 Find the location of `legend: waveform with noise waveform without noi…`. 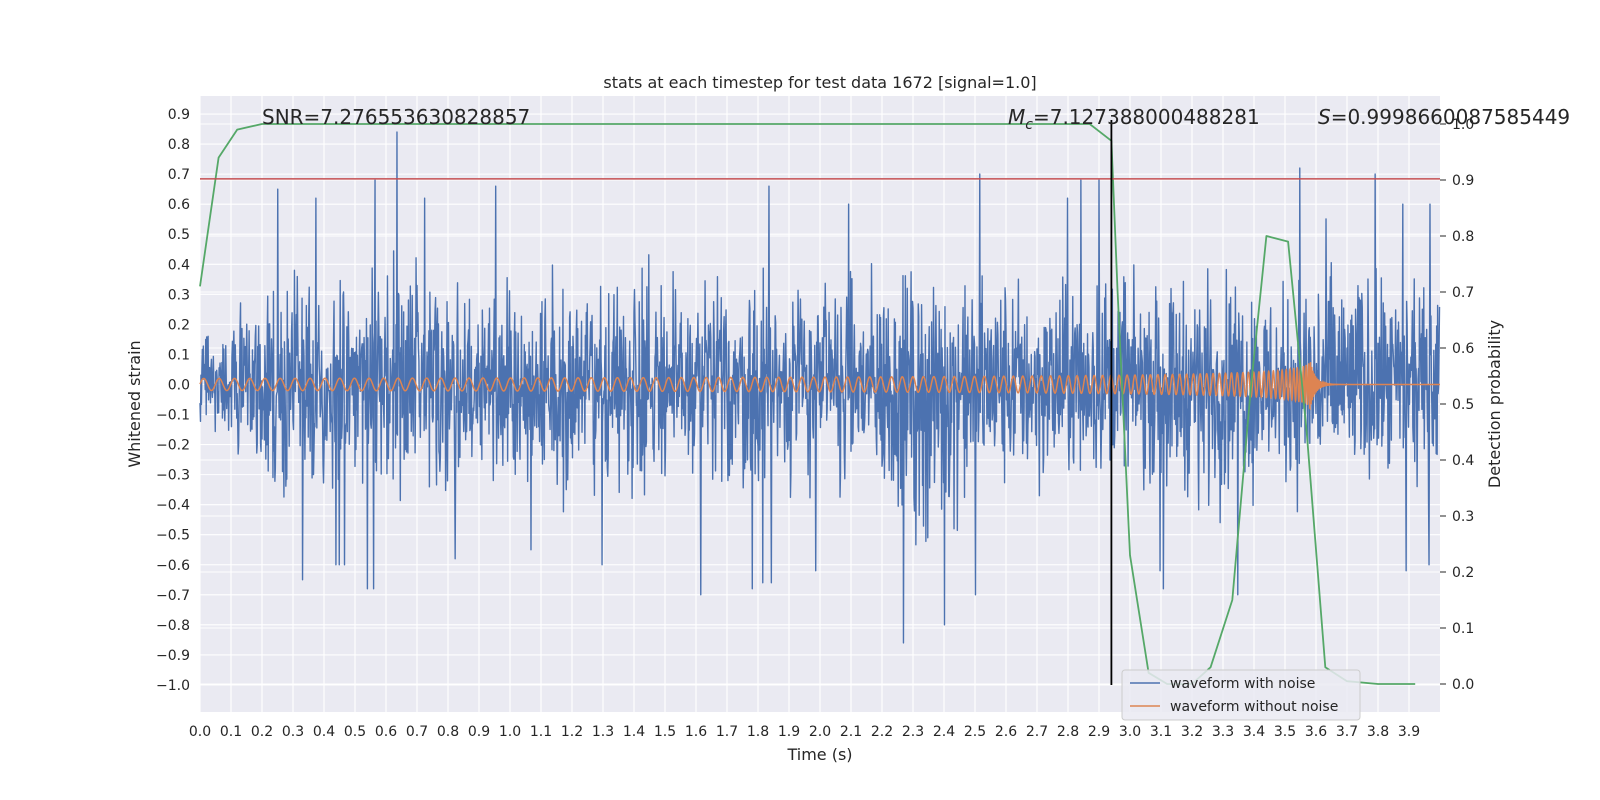

legend: waveform with noise waveform without noi… is located at coordinates (1241, 695).